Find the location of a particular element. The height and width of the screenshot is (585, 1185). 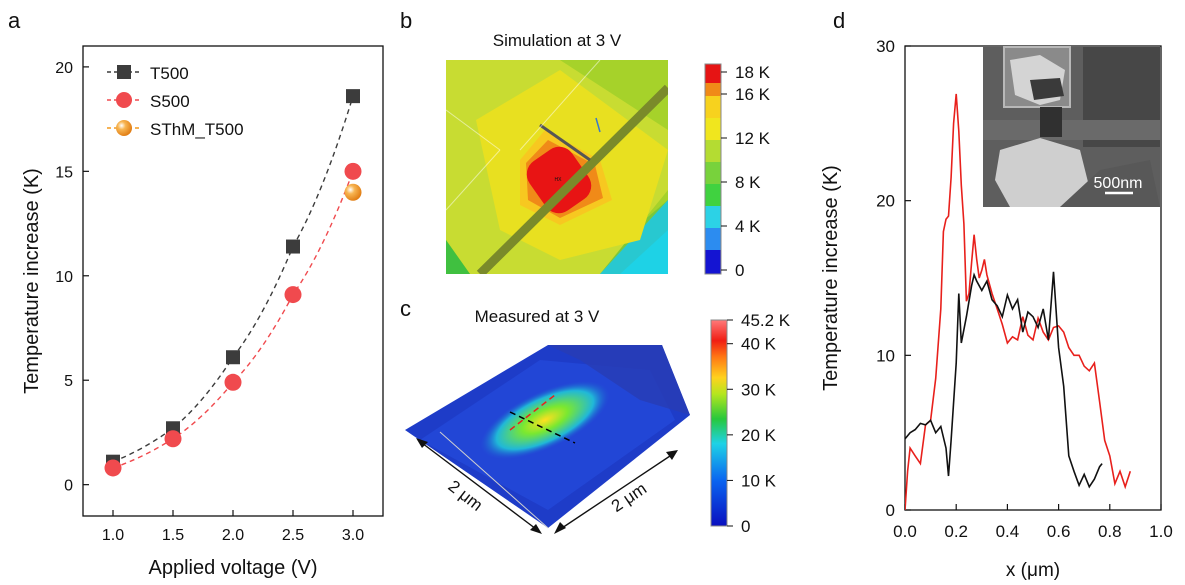

panel-label-d: d is located at coordinates (839, 20).